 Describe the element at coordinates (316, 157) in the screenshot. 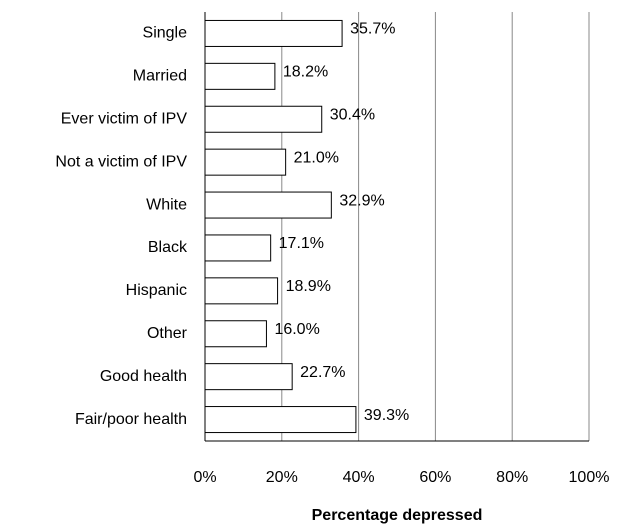

I see `value-label: 21.0%` at that location.